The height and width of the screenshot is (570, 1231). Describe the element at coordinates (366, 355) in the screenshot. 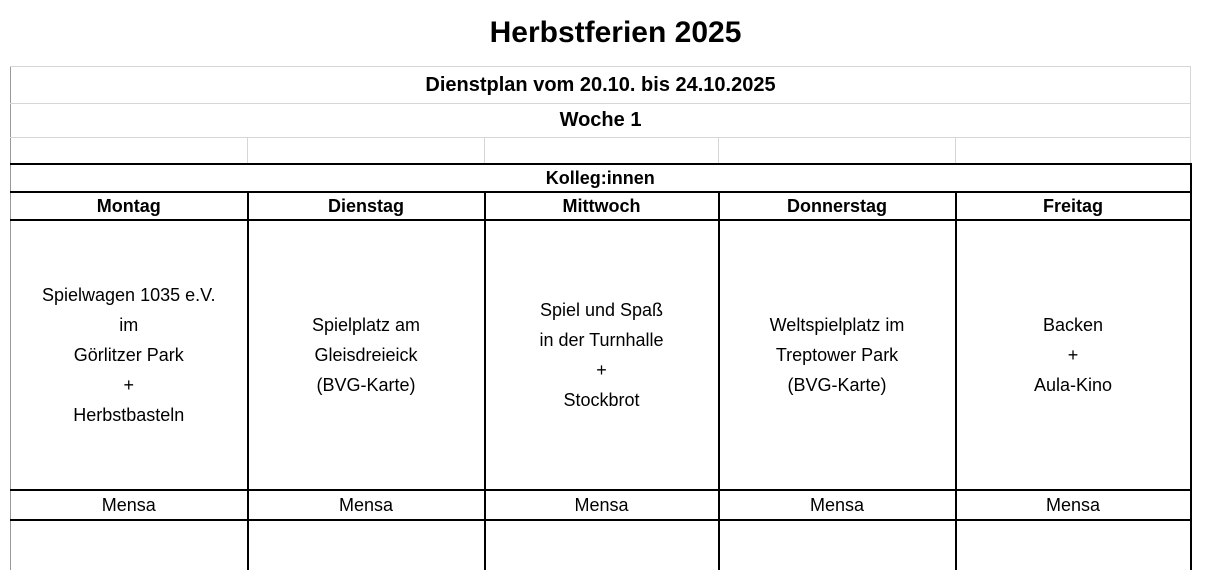

I see `activity-cell-dienstag: Spielplatz am Gleisdreieick (BVG-Karte)` at that location.